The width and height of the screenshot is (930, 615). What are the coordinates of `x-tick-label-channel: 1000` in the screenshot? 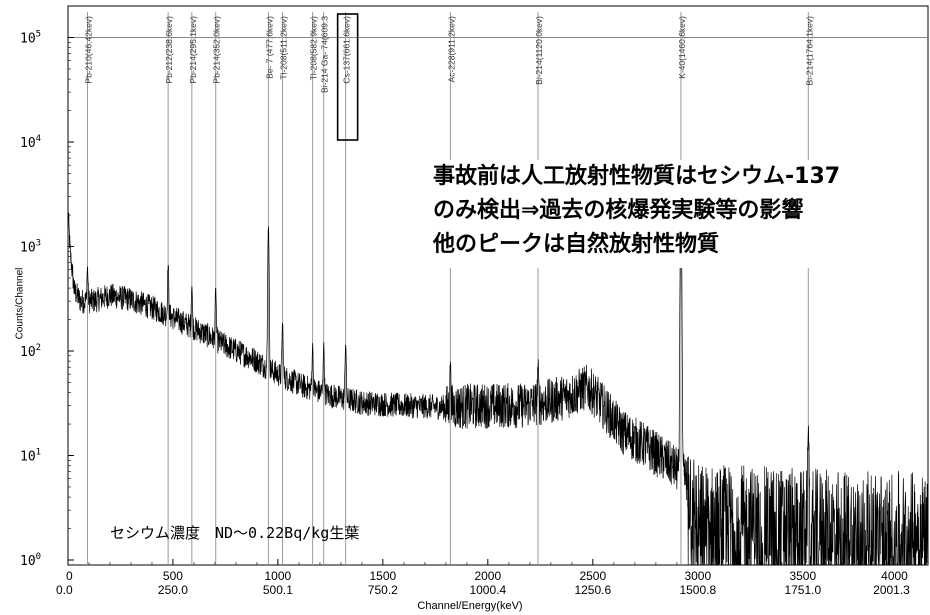 It's located at (278, 576).